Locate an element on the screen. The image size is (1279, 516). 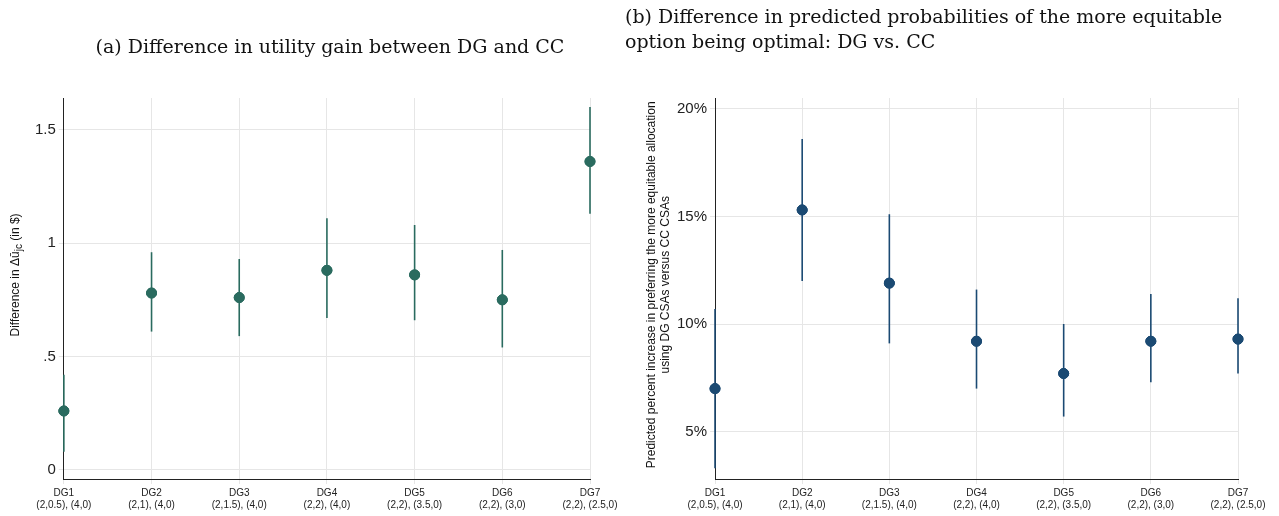
chart-title: (b) Difference in predicted probabilities of the more equitable option being optimal: DG vs. CC is located at coordinates (924, 29).